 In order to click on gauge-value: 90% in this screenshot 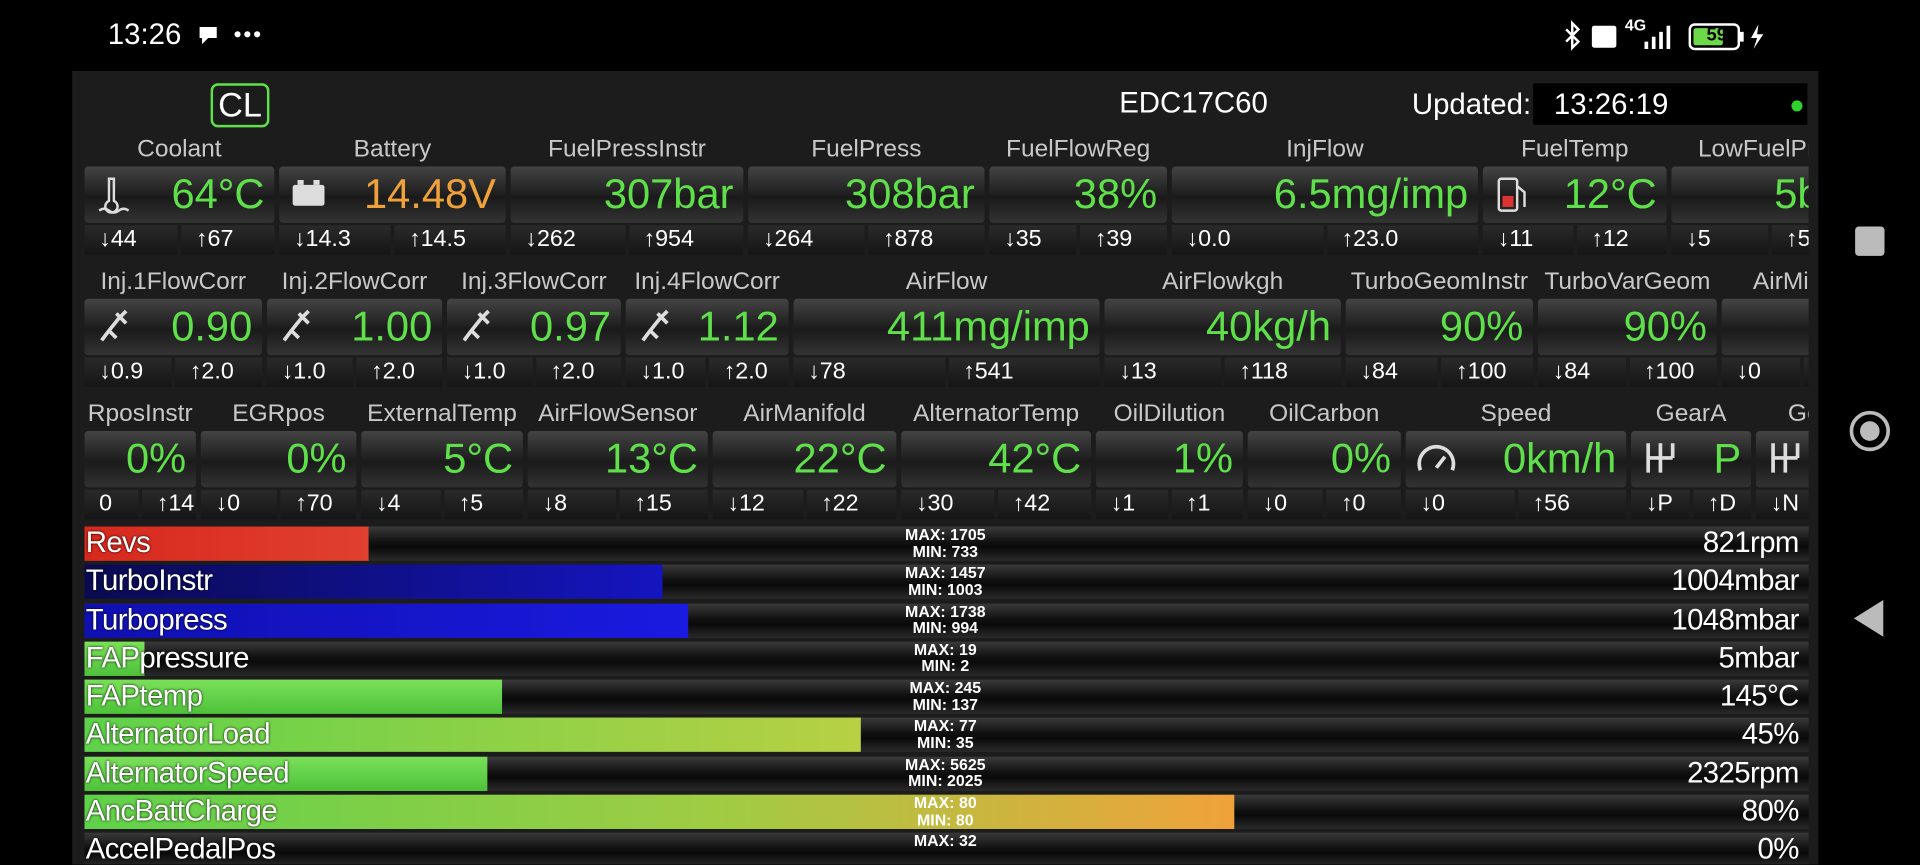, I will do `click(1665, 326)`.